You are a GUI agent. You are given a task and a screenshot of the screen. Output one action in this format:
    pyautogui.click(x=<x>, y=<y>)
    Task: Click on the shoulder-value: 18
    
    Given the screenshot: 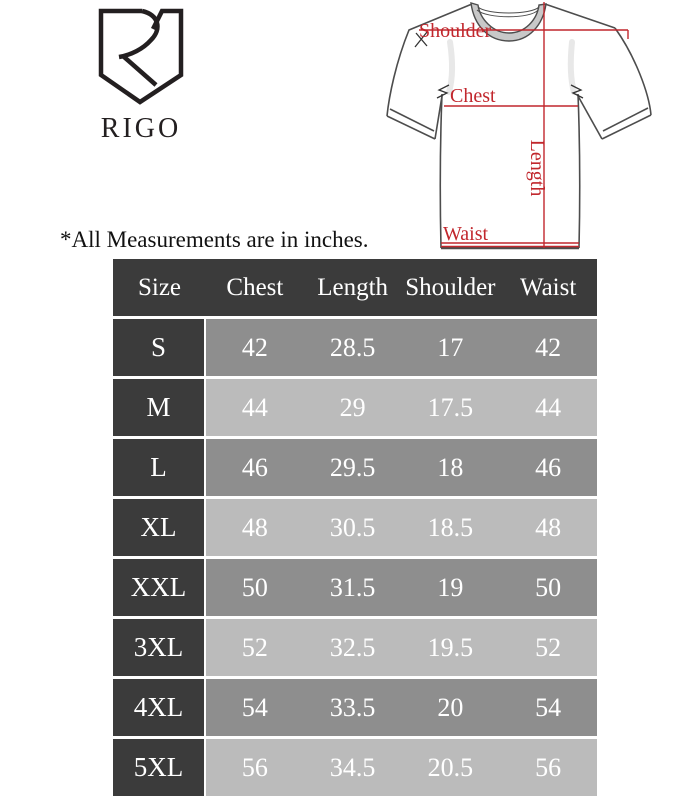 What is the action you would take?
    pyautogui.click(x=450, y=467)
    